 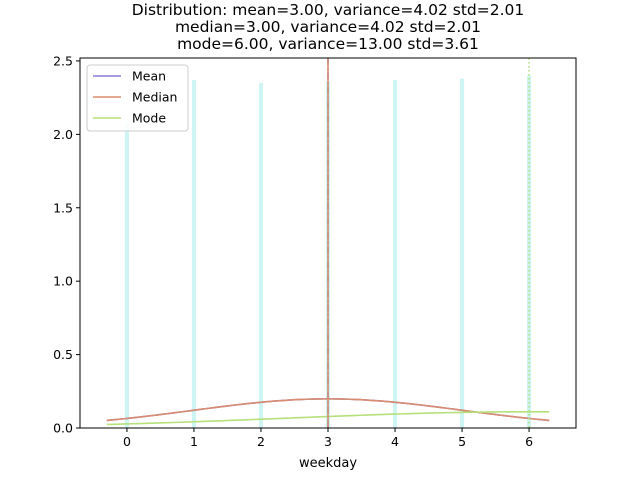 I want to click on title-line-2: median=3.00, variance=4.02 std=2.01, so click(x=328, y=27).